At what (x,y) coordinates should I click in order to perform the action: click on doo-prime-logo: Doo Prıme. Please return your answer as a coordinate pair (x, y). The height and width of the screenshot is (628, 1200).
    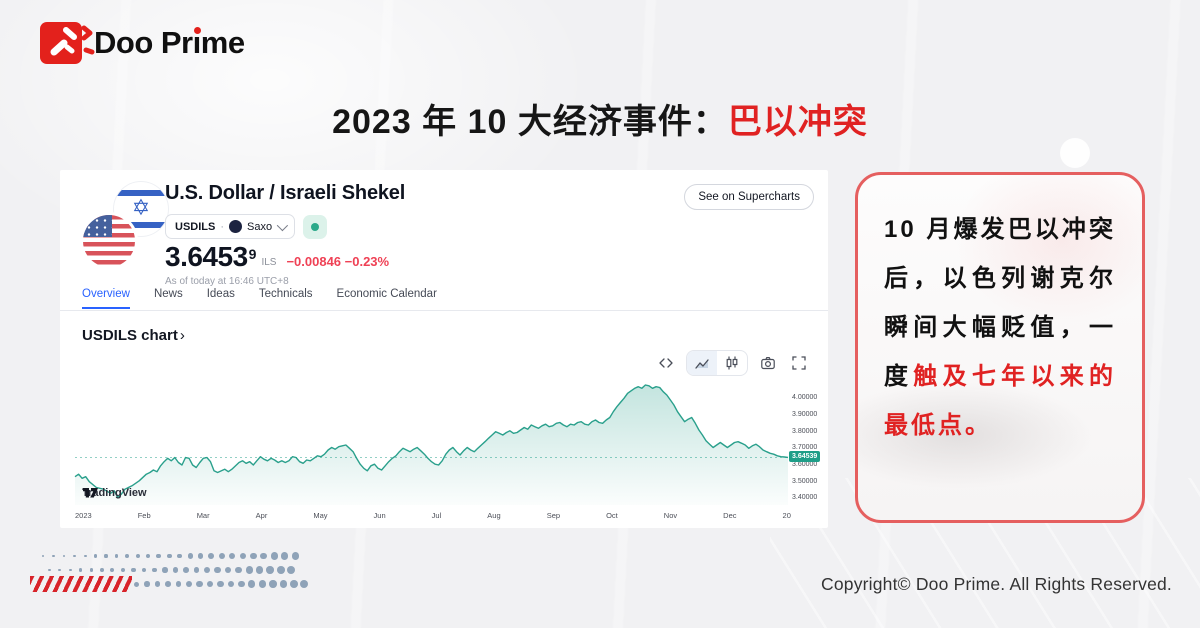
    Looking at the image, I should click on (142, 43).